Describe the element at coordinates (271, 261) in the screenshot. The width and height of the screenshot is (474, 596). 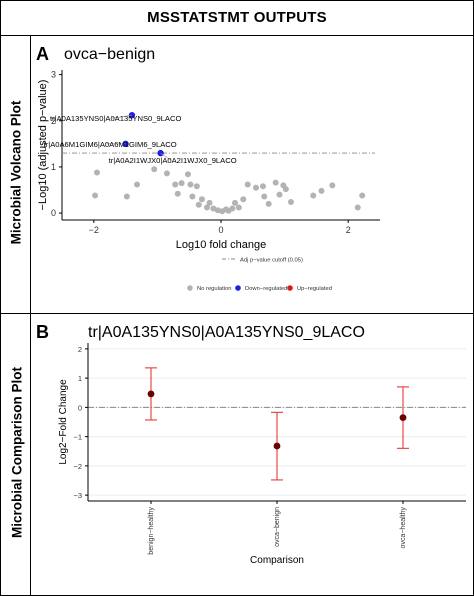
I see `legend-cutoff-label: Adj p−value cutoff (0.05)` at that location.